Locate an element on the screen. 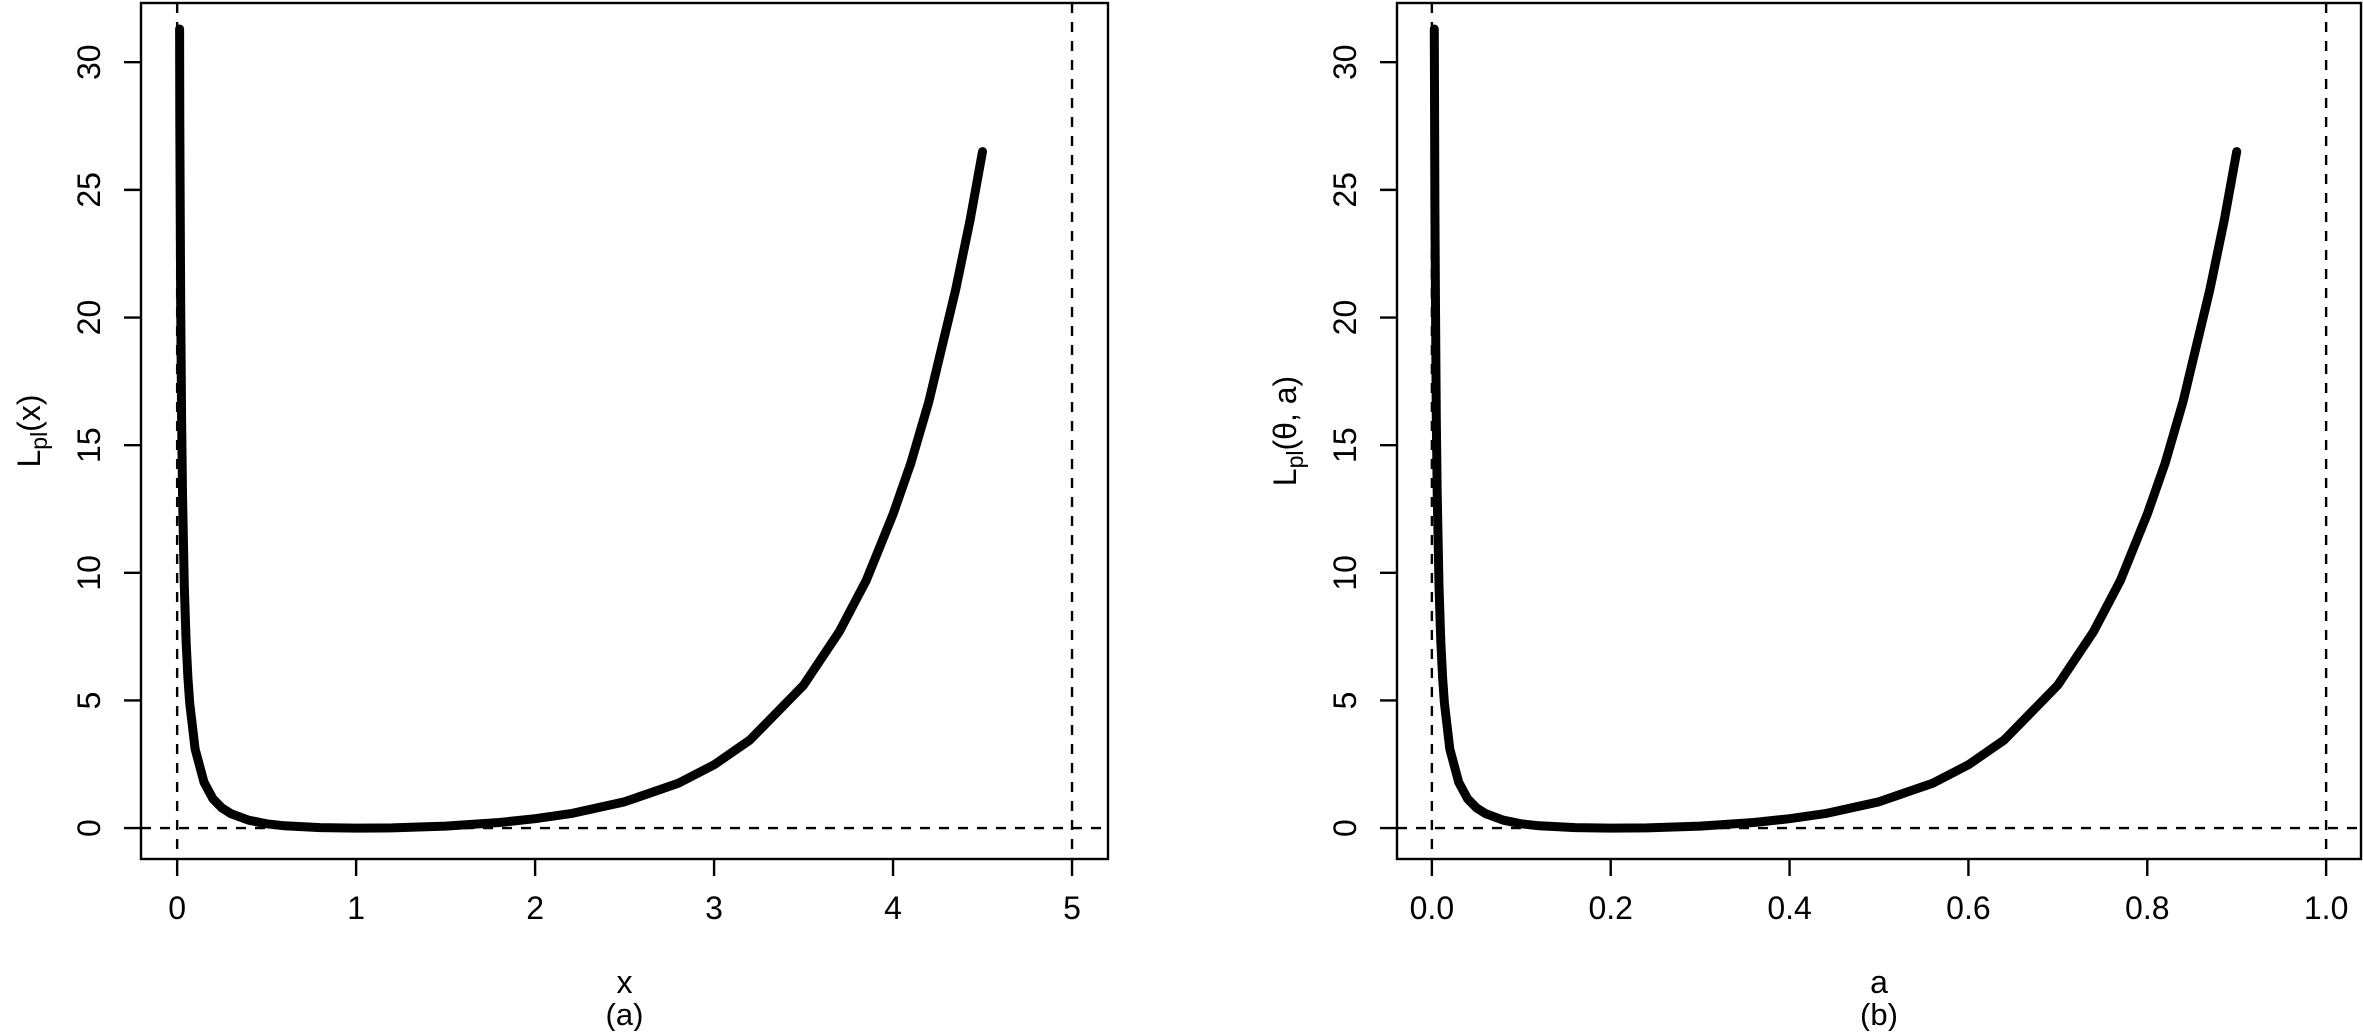 The width and height of the screenshot is (2363, 1036). y-tick-label-b: 5 is located at coordinates (1345, 701).